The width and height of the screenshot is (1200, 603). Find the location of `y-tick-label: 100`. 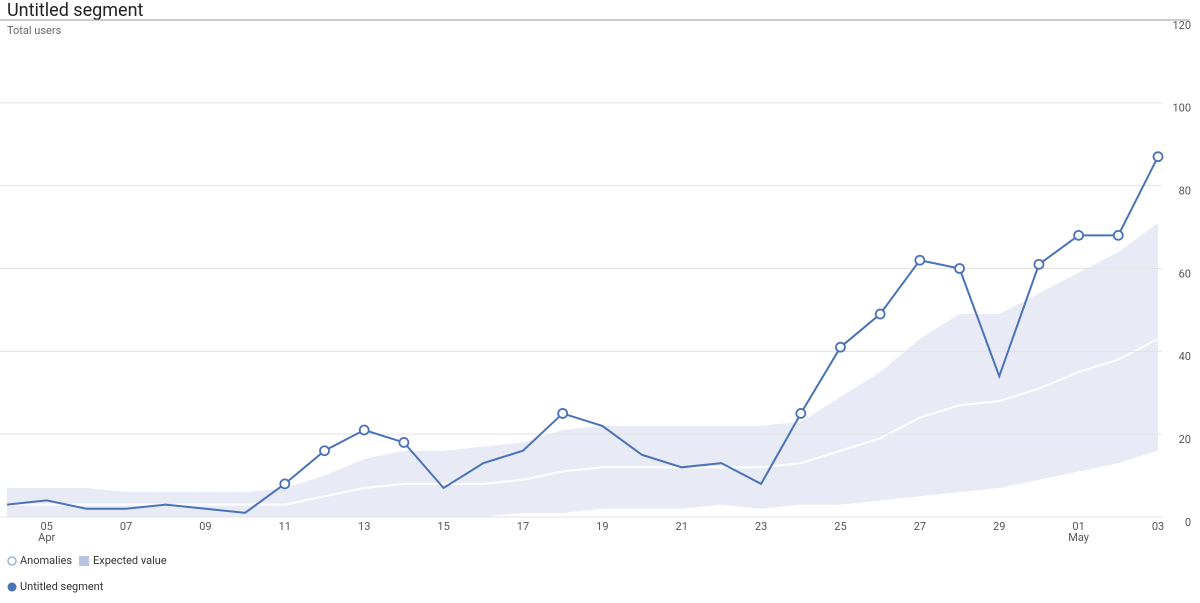

y-tick-label: 100 is located at coordinates (1181, 108).